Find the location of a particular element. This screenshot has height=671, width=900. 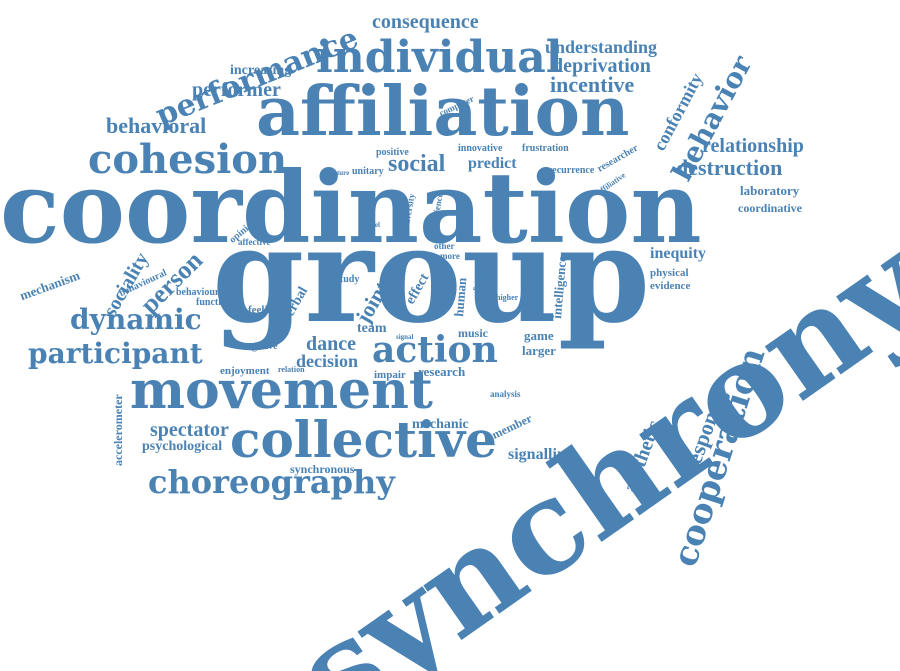

word-larger: larger is located at coordinates (539, 350).